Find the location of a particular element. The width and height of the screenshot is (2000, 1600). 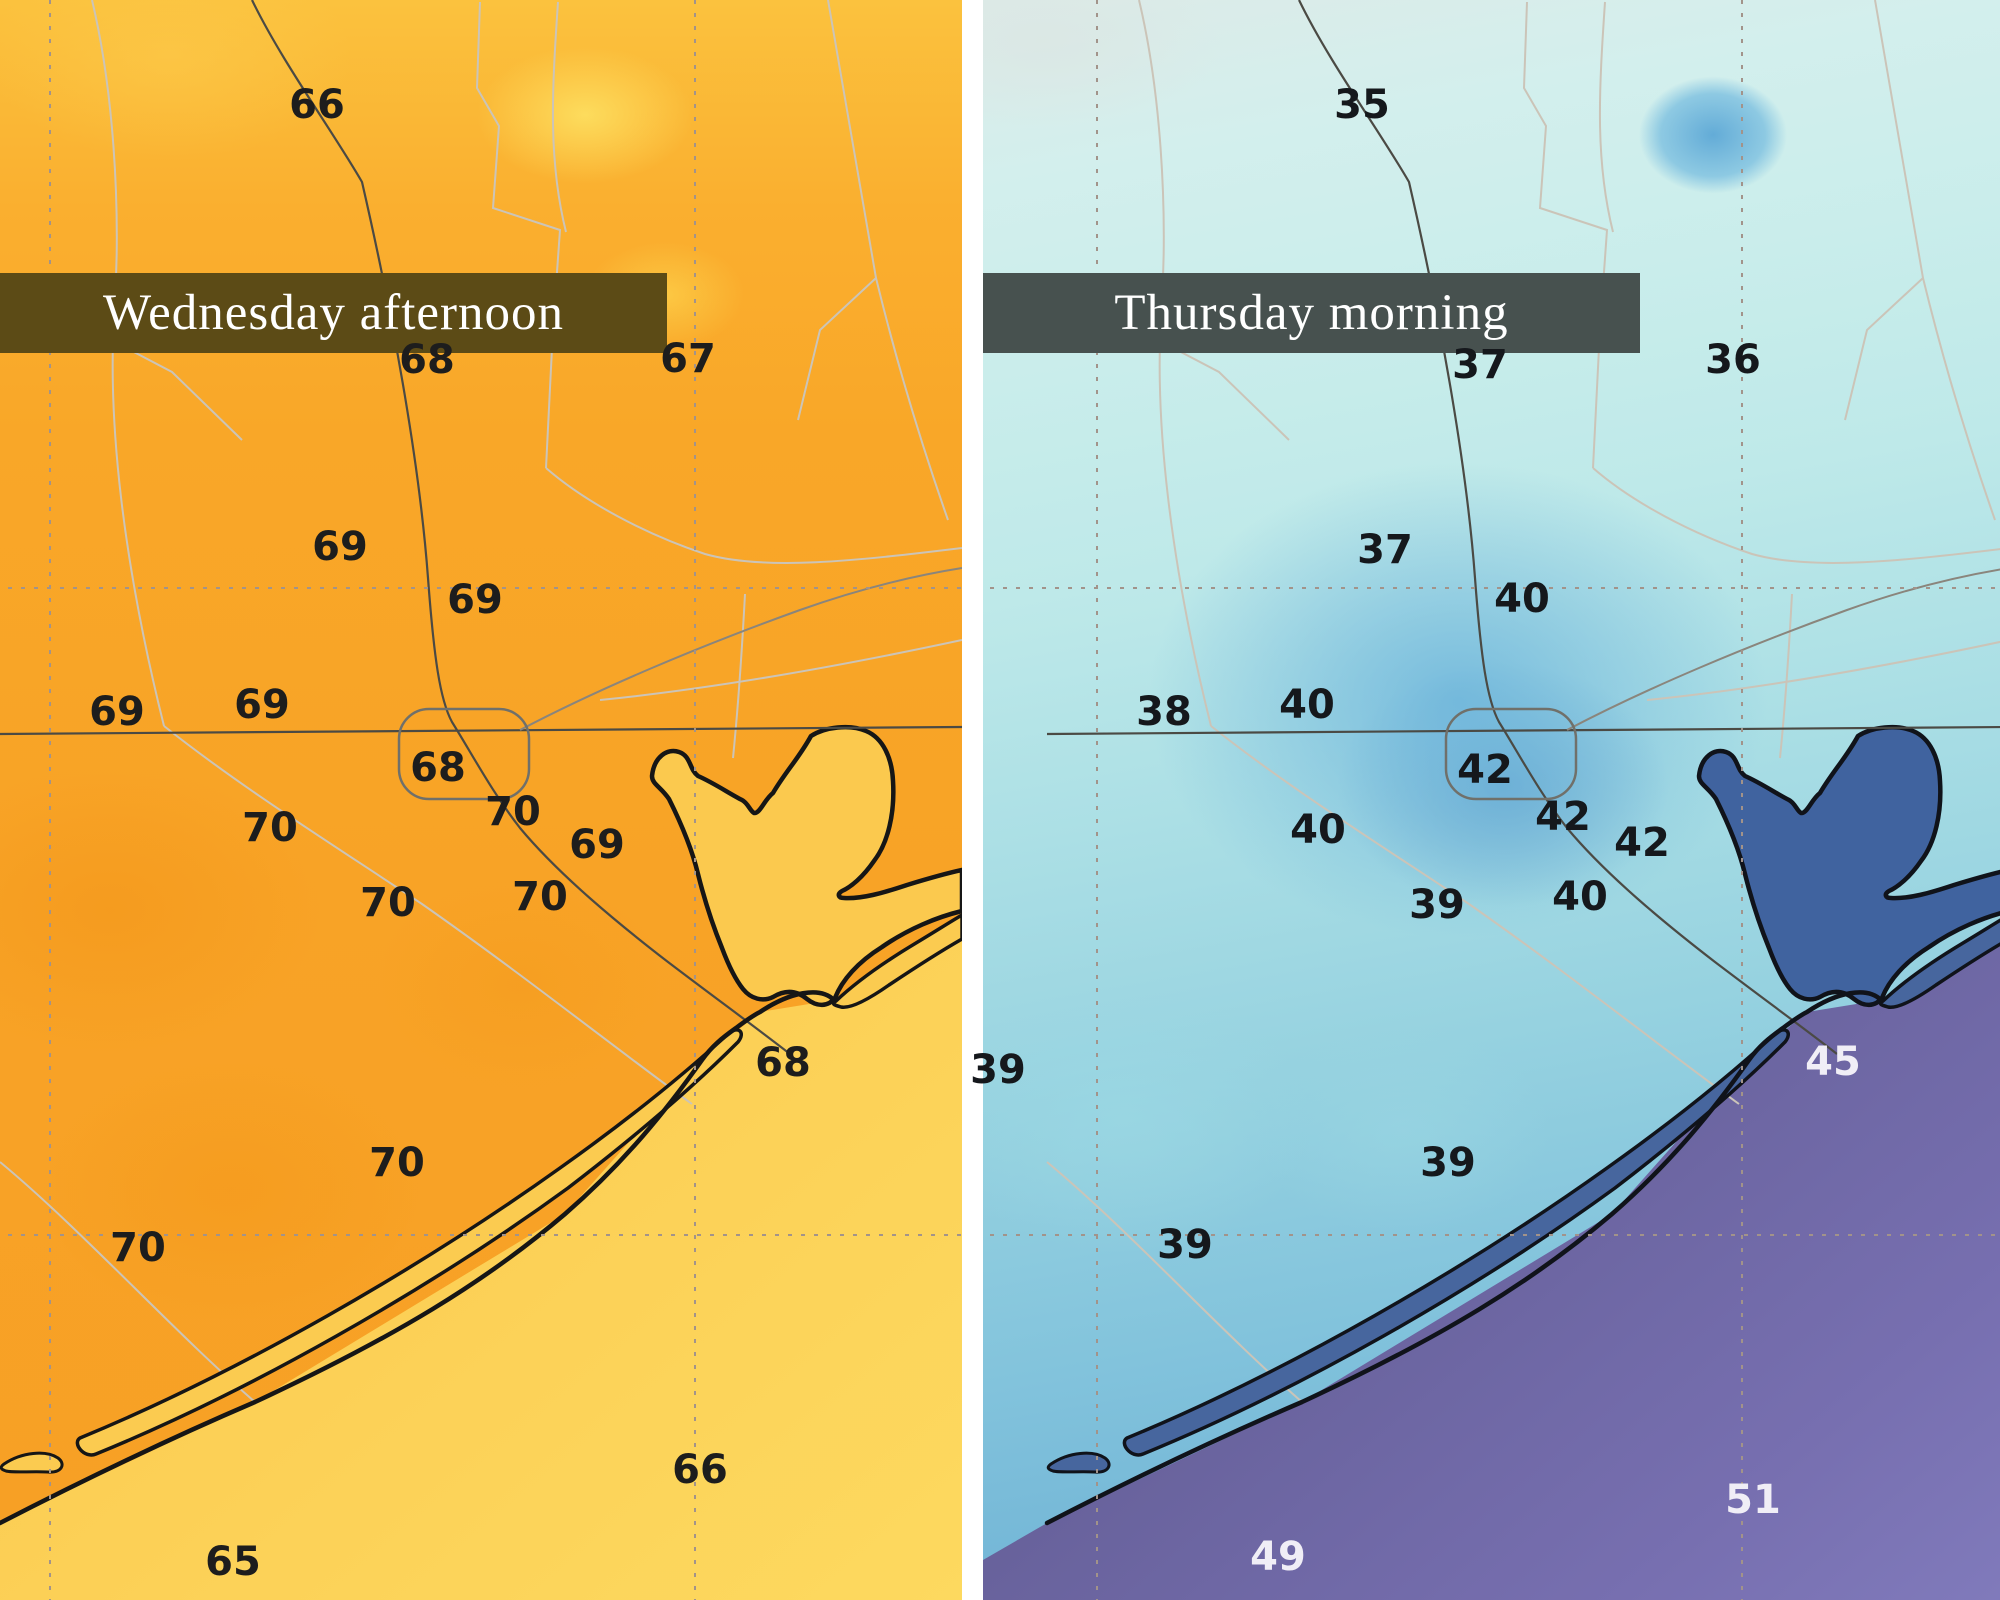

panel-title: Wednesday afternoon is located at coordinates (333, 313).